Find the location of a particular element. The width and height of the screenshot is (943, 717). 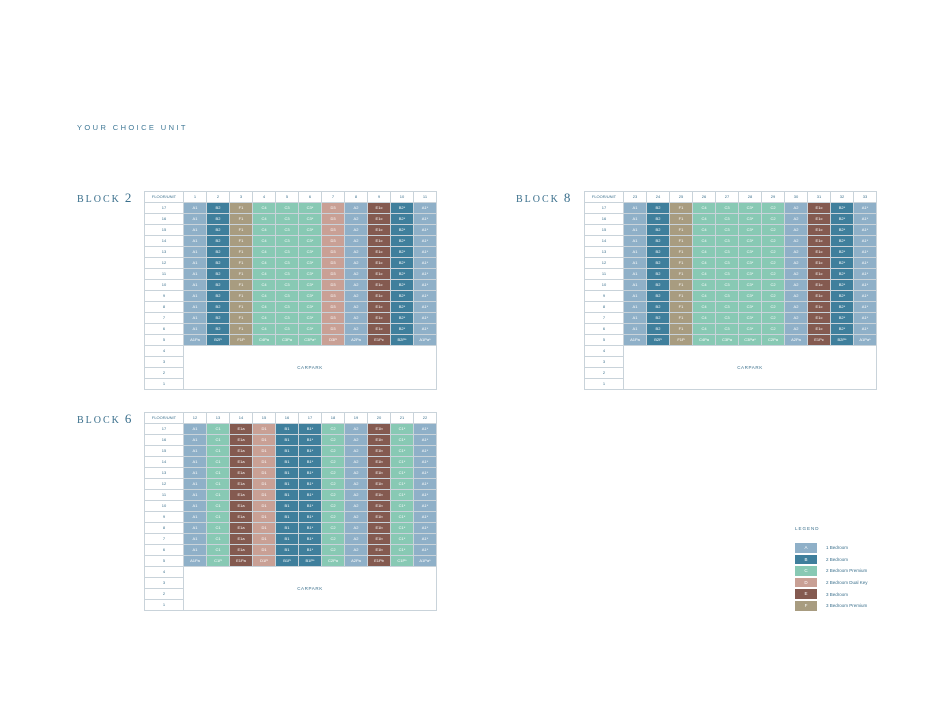

unit-cell: E1Pa is located at coordinates (241, 561).